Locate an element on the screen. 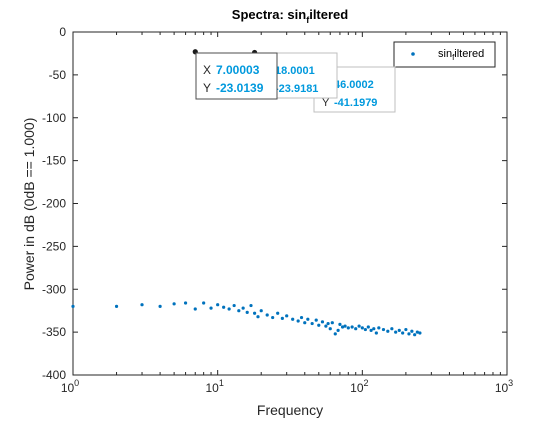 The height and width of the screenshot is (425, 560). datatip-1-box is located at coordinates (236, 76).